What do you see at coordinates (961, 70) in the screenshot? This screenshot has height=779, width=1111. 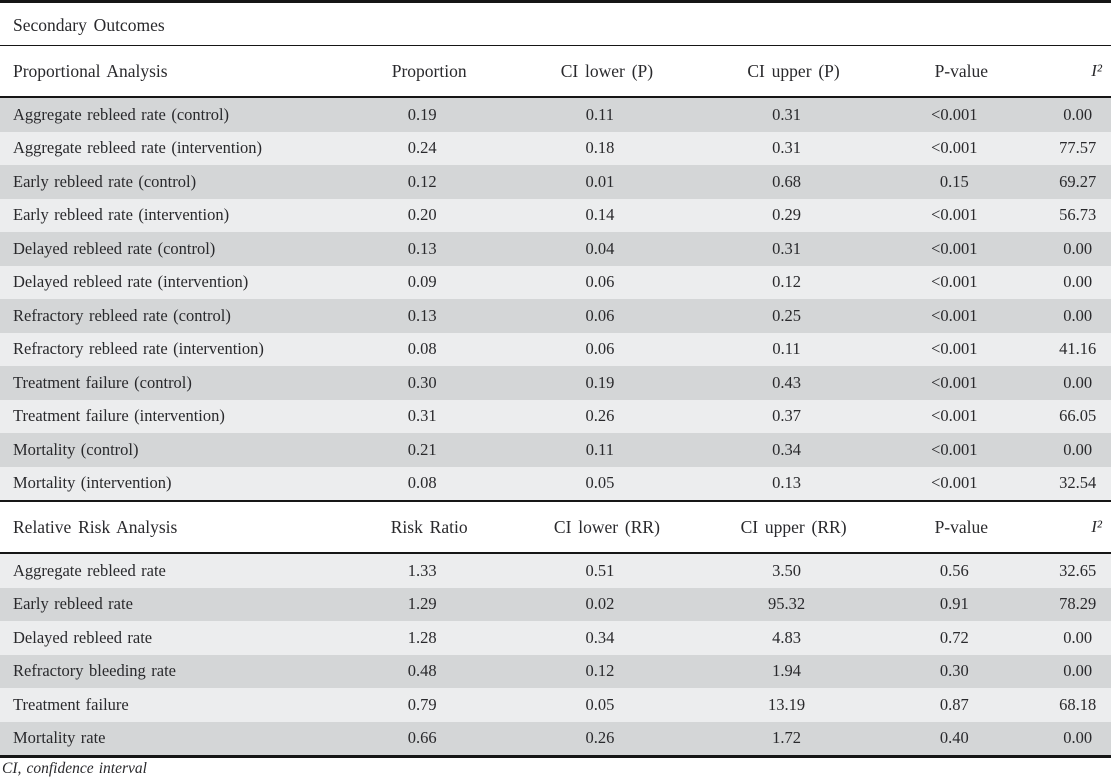 I see `column-header: P-value` at bounding box center [961, 70].